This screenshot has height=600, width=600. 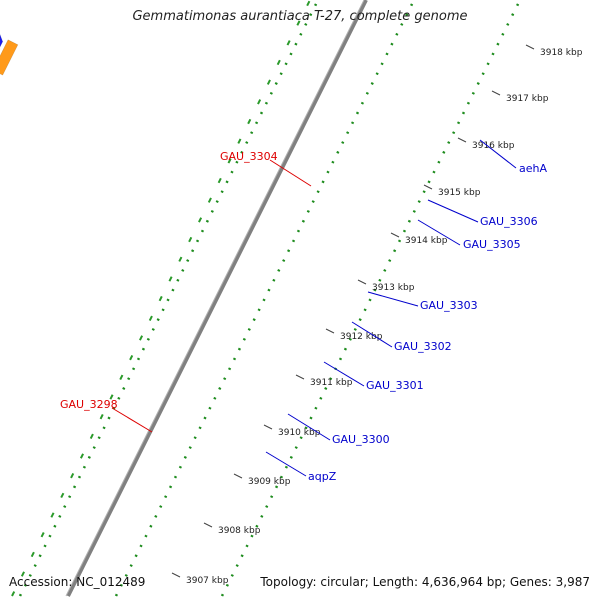 What do you see at coordinates (249, 156) in the screenshot?
I see `gene-label: GAU_3304` at bounding box center [249, 156].